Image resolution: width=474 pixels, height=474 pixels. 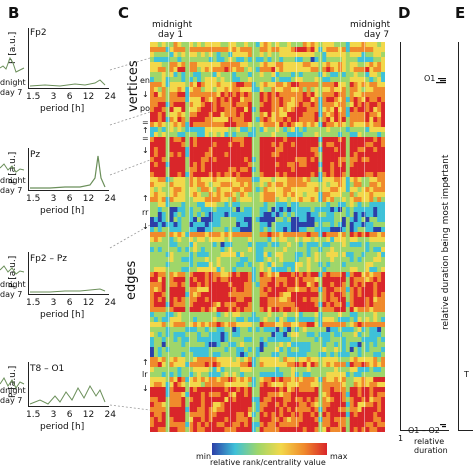 I want to click on x-tick-labels: 1.5 3 6 12 24, so click(x=71, y=97).